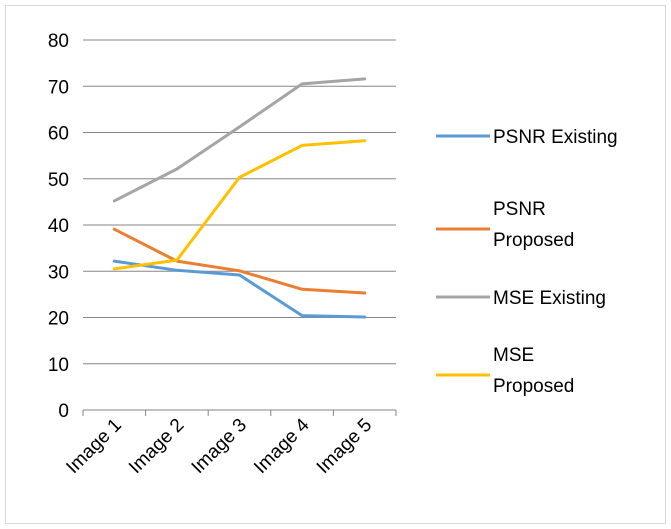 This screenshot has height=529, width=671. I want to click on legend-label: PSNR Proposed, so click(533, 225).